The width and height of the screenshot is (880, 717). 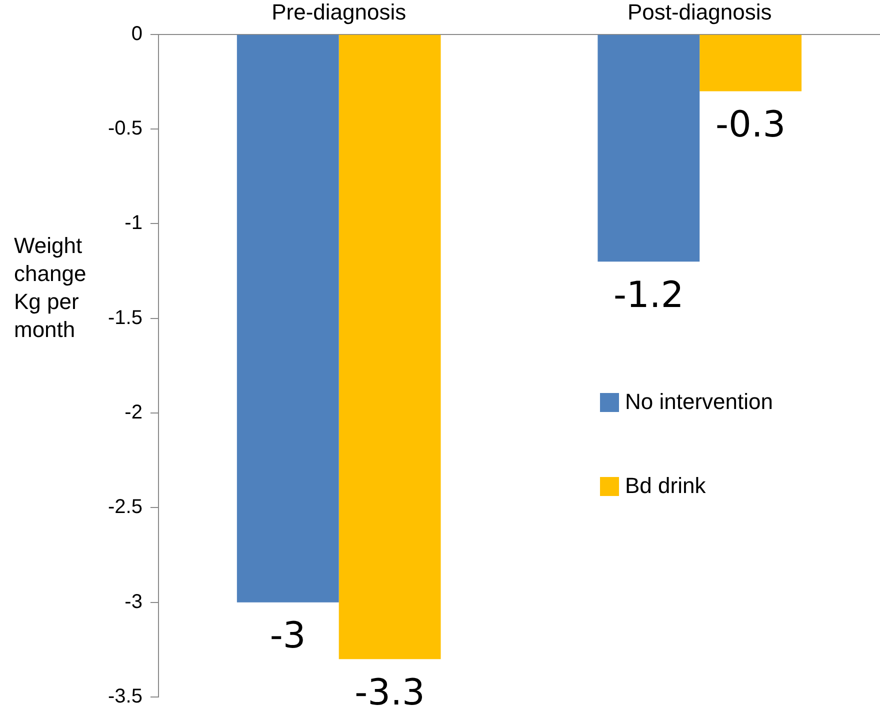 I want to click on y-tick-label: -1.5, so click(x=125, y=317).